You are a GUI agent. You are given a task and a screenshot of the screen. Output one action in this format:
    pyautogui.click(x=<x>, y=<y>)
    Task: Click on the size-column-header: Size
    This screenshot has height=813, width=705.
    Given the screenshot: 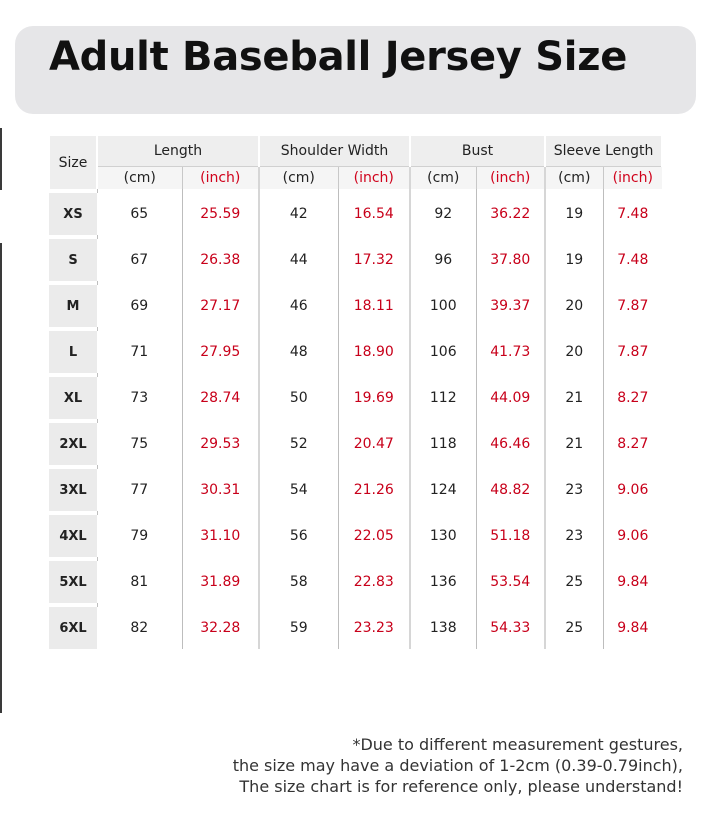 What is the action you would take?
    pyautogui.click(x=73, y=162)
    